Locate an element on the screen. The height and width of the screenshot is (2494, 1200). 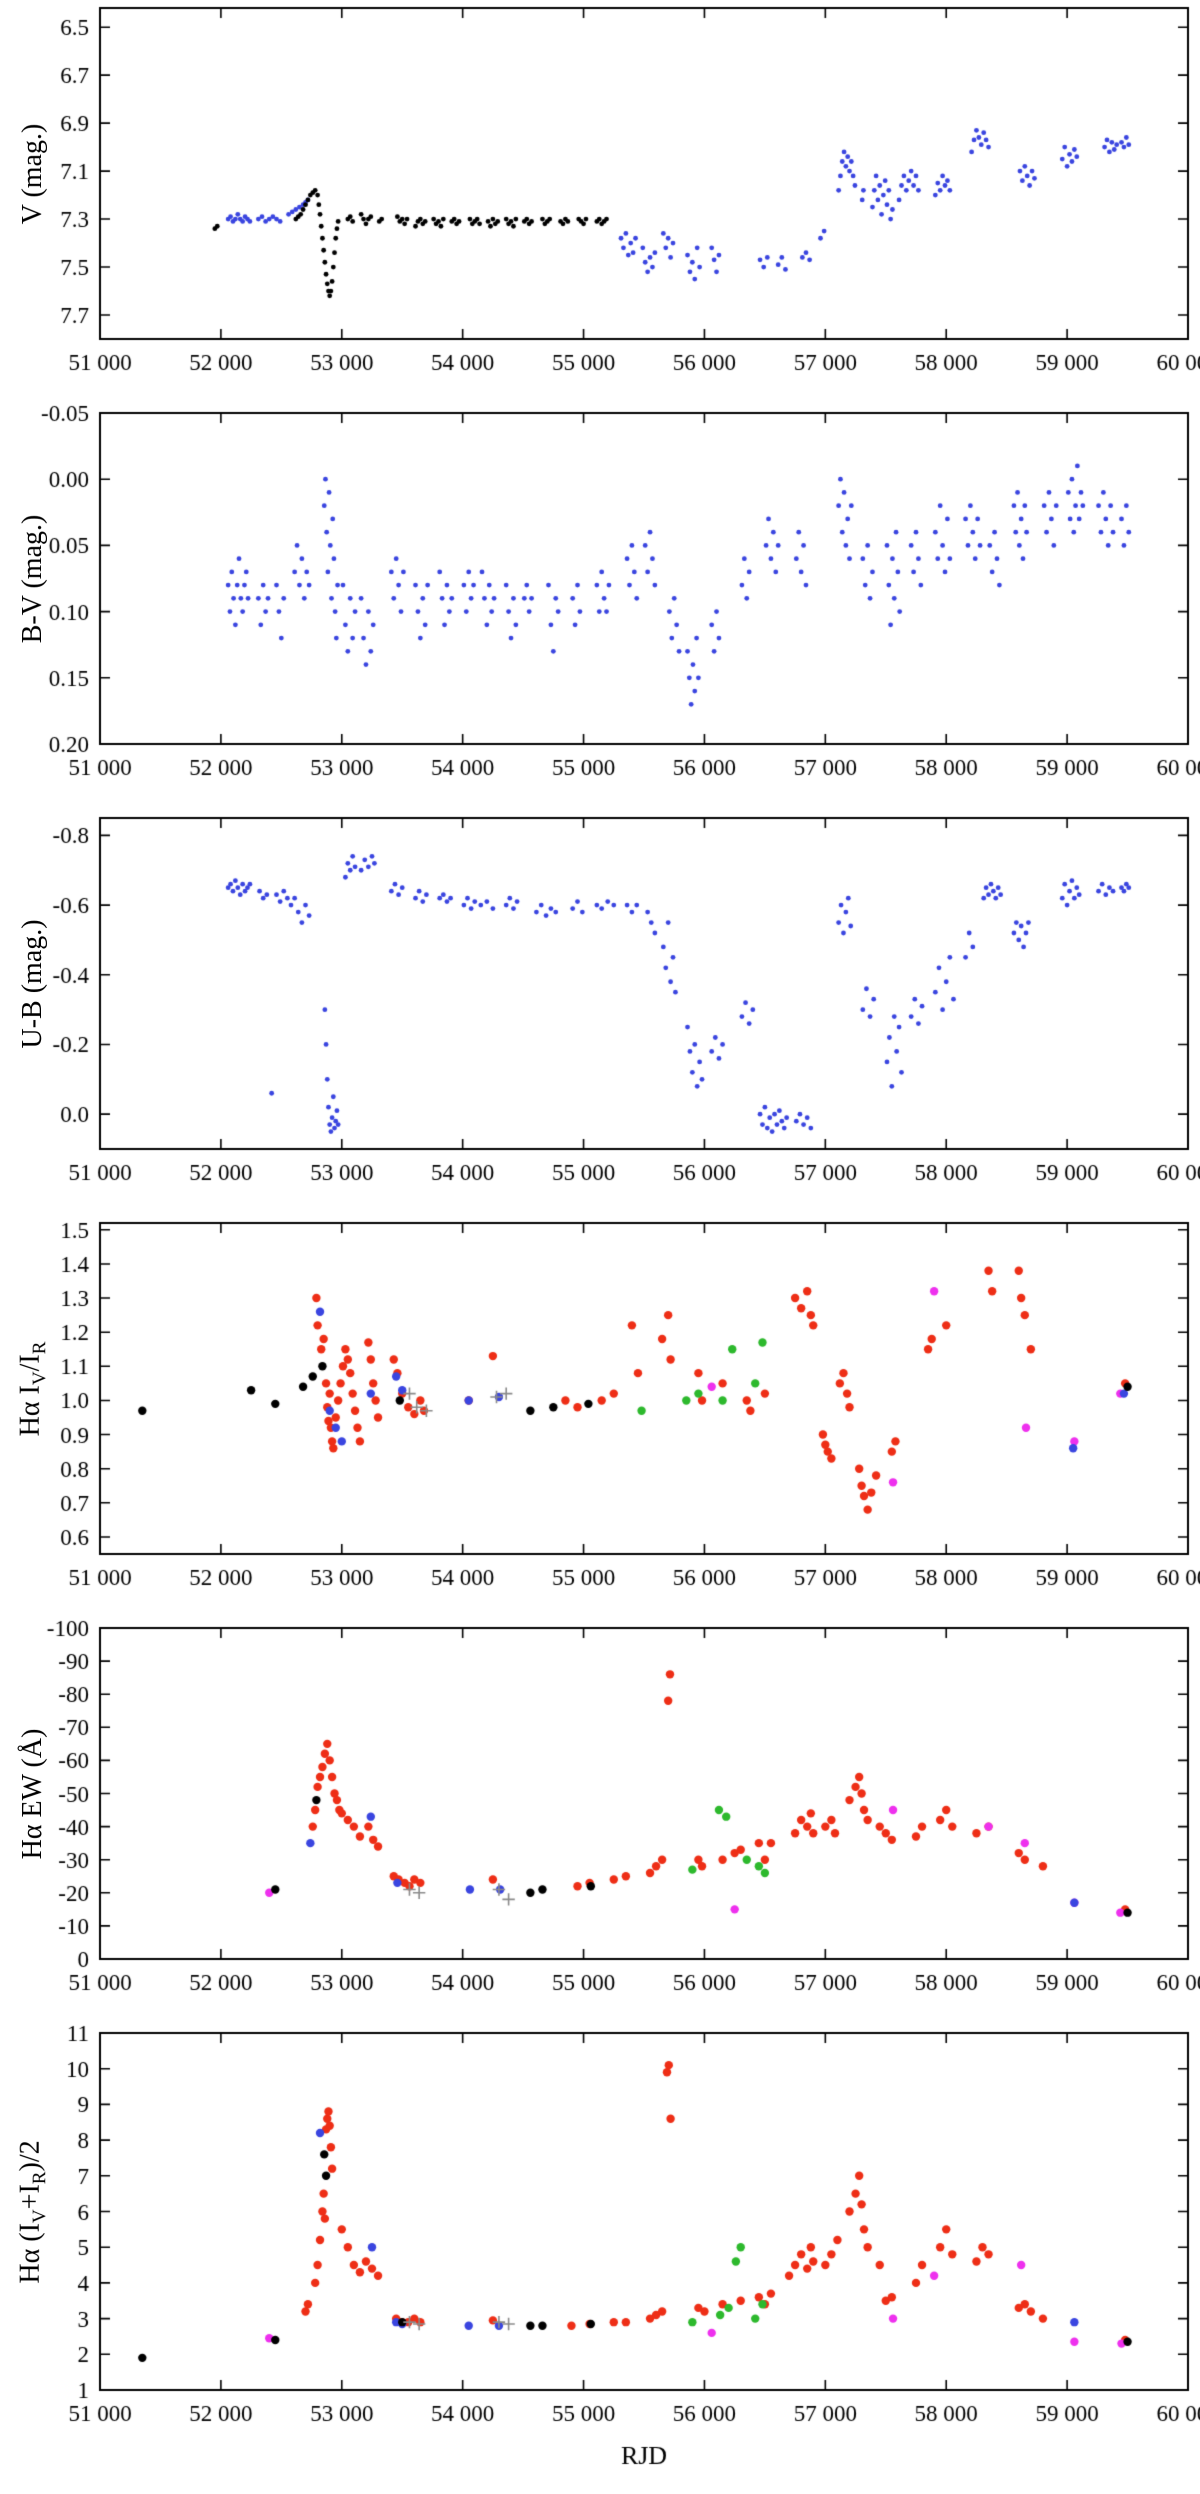
v-axis-label: V (mag.) is located at coordinates (32, 173).